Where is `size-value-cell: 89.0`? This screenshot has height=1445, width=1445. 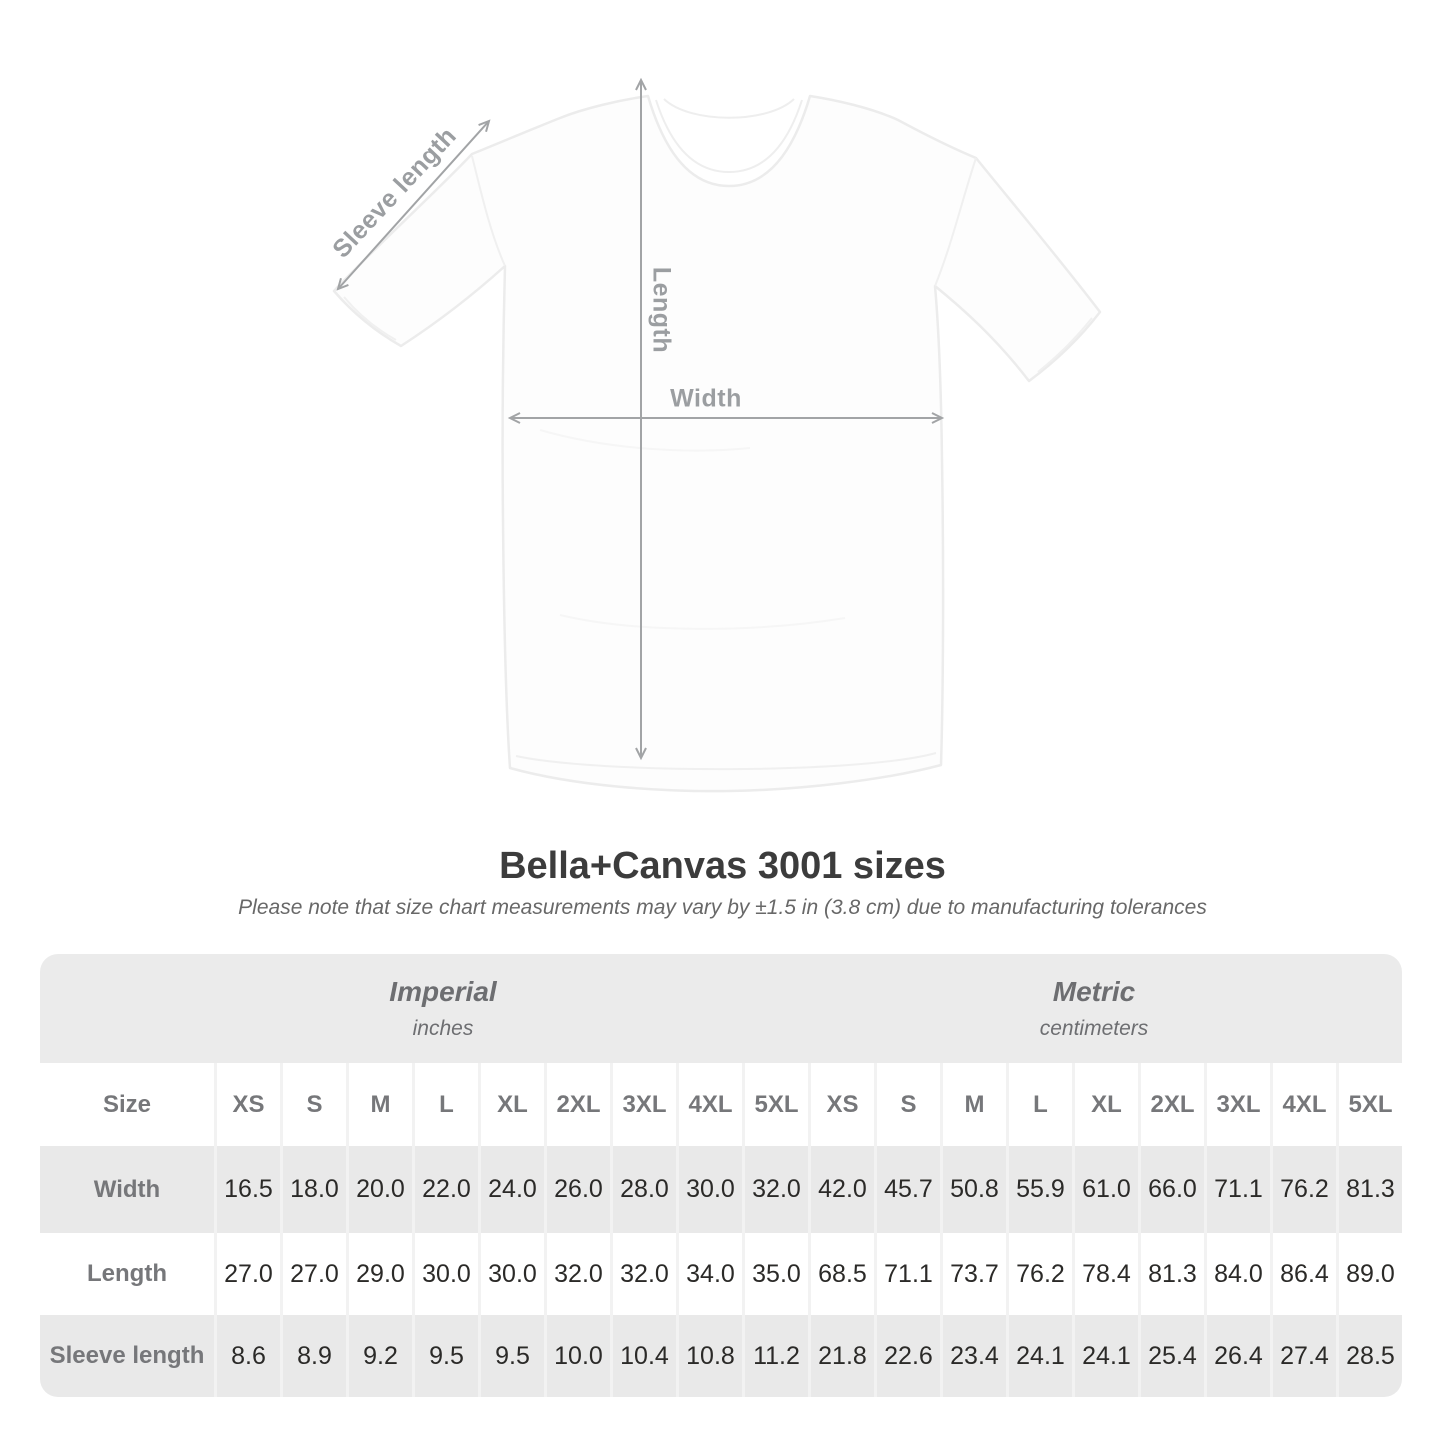 size-value-cell: 89.0 is located at coordinates (1369, 1274).